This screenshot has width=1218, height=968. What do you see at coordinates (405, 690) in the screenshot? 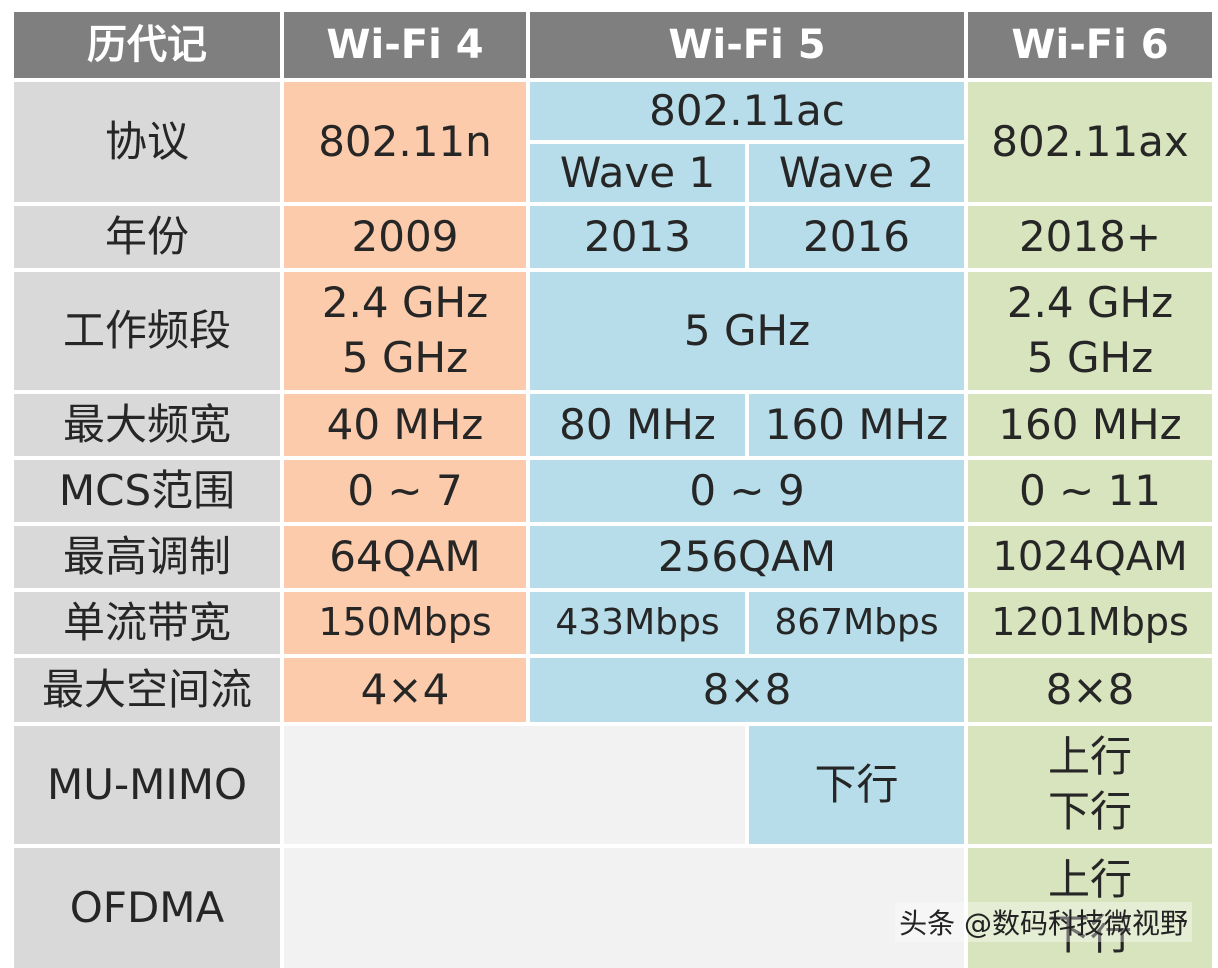
I see `spatial-streams-wifi4: 4×4` at bounding box center [405, 690].